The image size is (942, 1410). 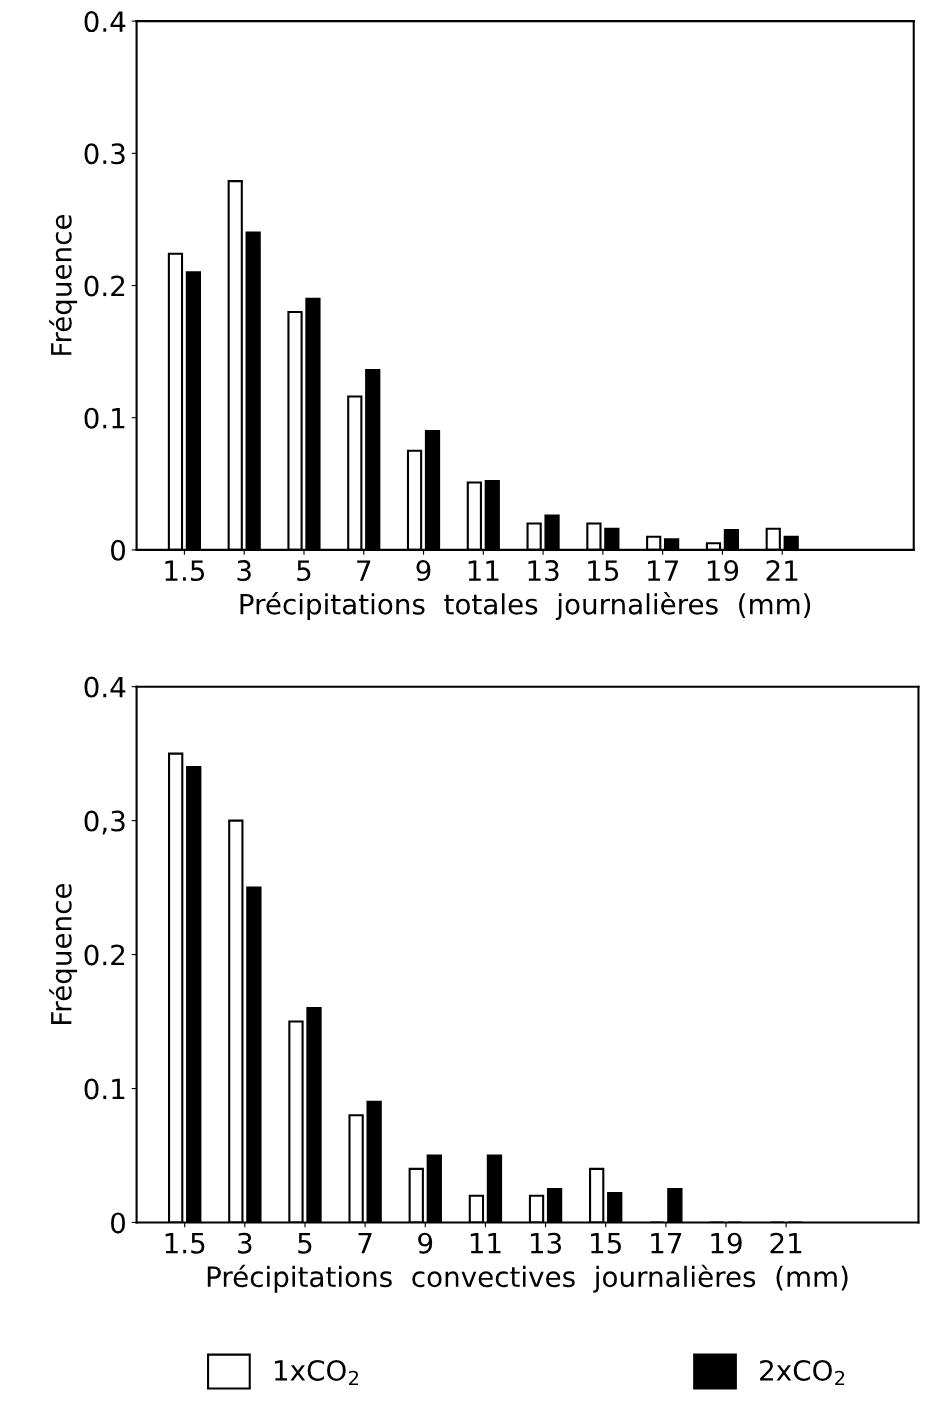 What do you see at coordinates (527, 1278) in the screenshot?
I see `x-axis-title: Précipitations convectives journalières (mm)` at bounding box center [527, 1278].